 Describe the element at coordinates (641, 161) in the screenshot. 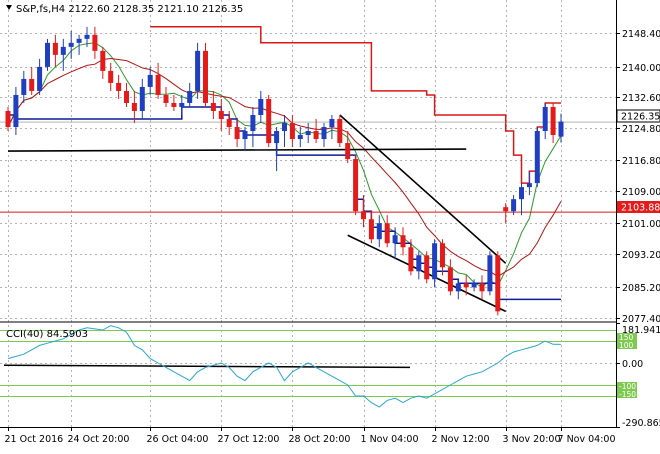

I see `price-tick-label: 2116.80` at that location.